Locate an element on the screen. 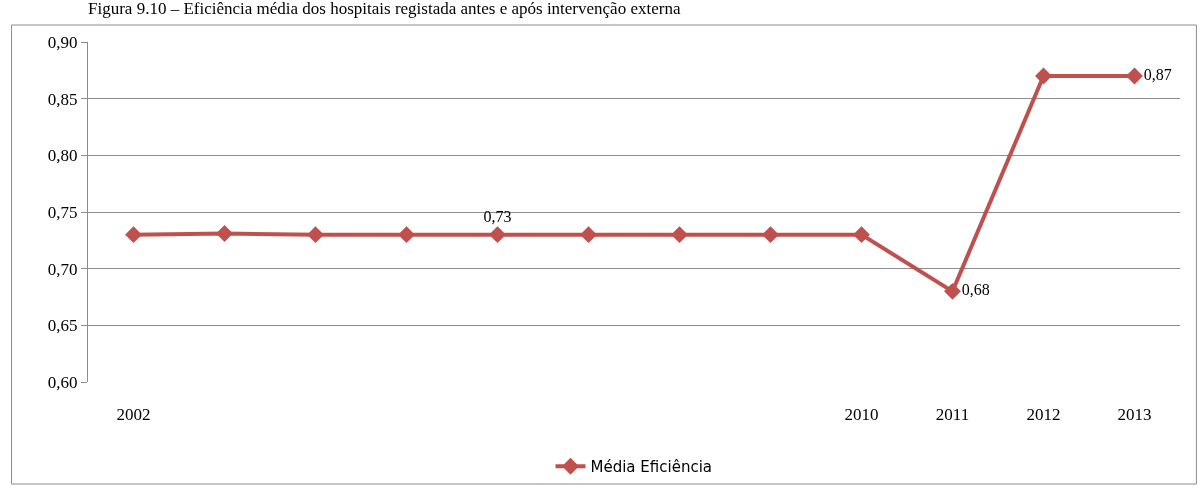  x-tick-label: 2002 is located at coordinates (133, 414).